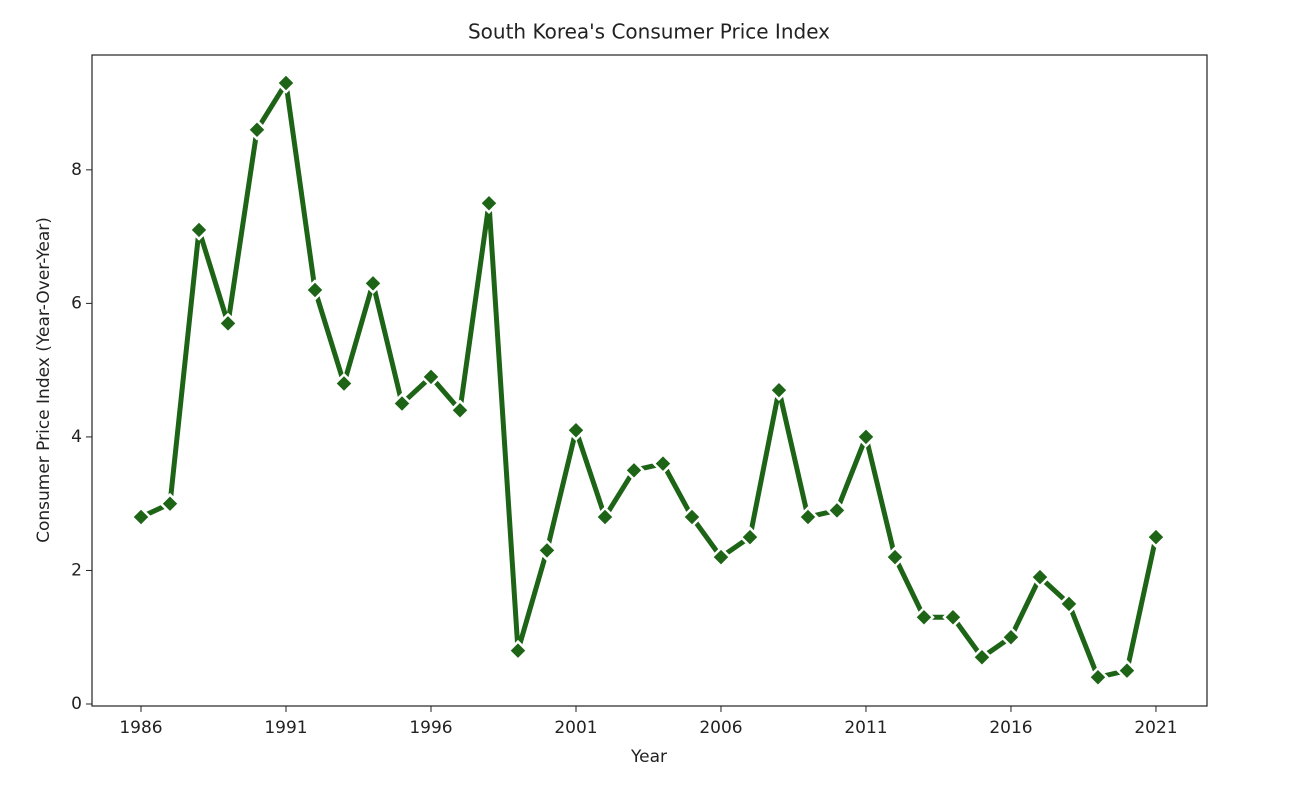  Describe the element at coordinates (430, 728) in the screenshot. I see `x-tick-label: 1996` at that location.